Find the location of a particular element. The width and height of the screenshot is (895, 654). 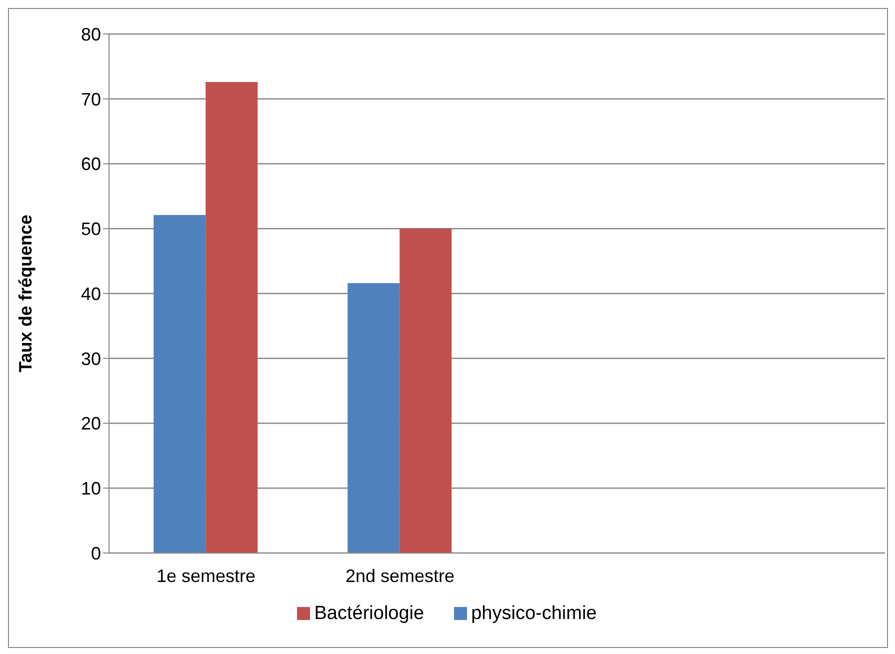

y-tick-label: 10 is located at coordinates (90, 488).